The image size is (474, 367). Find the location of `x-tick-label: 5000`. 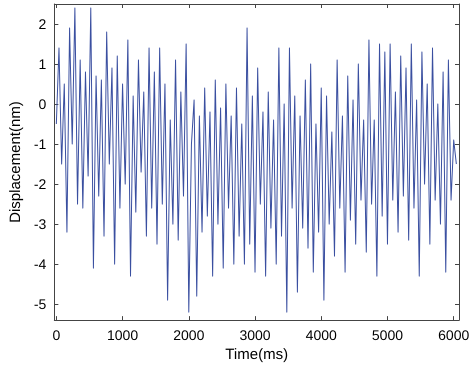

x-tick-label: 5000 is located at coordinates (388, 335).